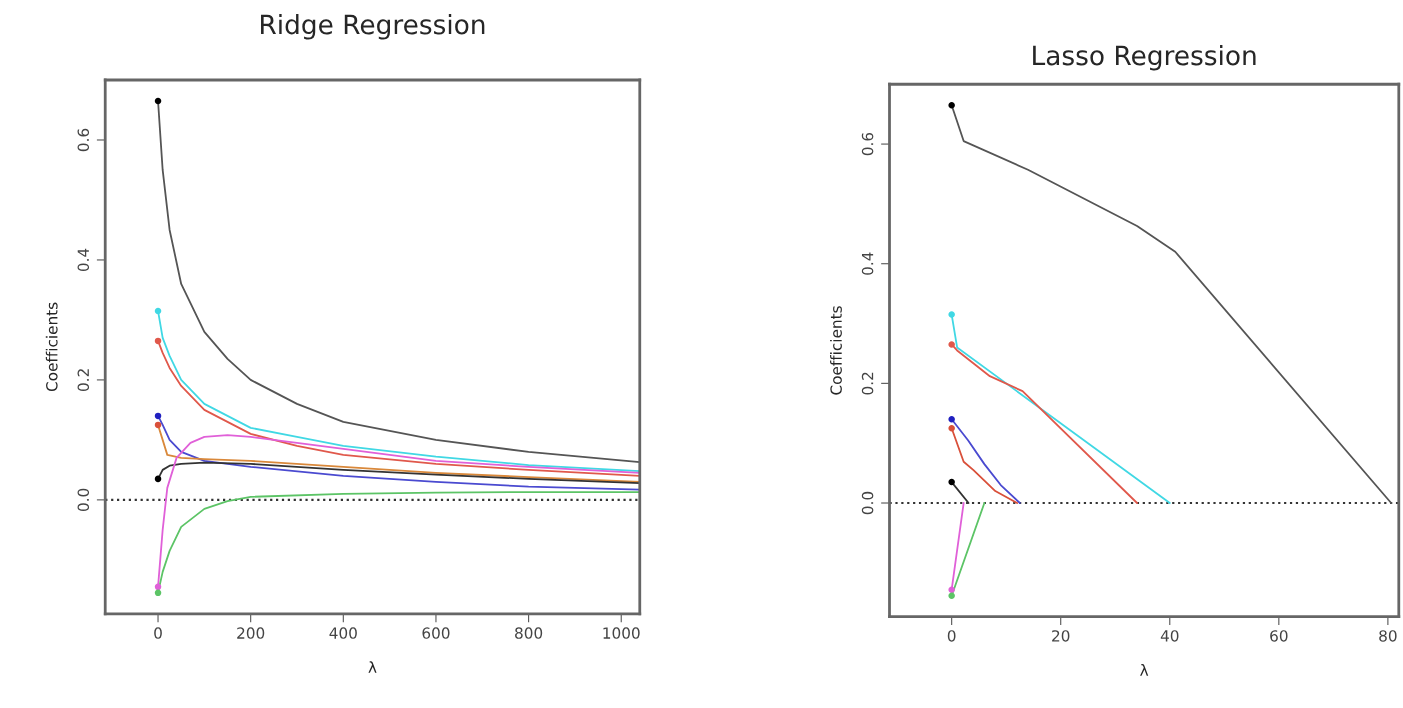  What do you see at coordinates (251, 633) in the screenshot?
I see `x-tick-label: 200` at bounding box center [251, 633].